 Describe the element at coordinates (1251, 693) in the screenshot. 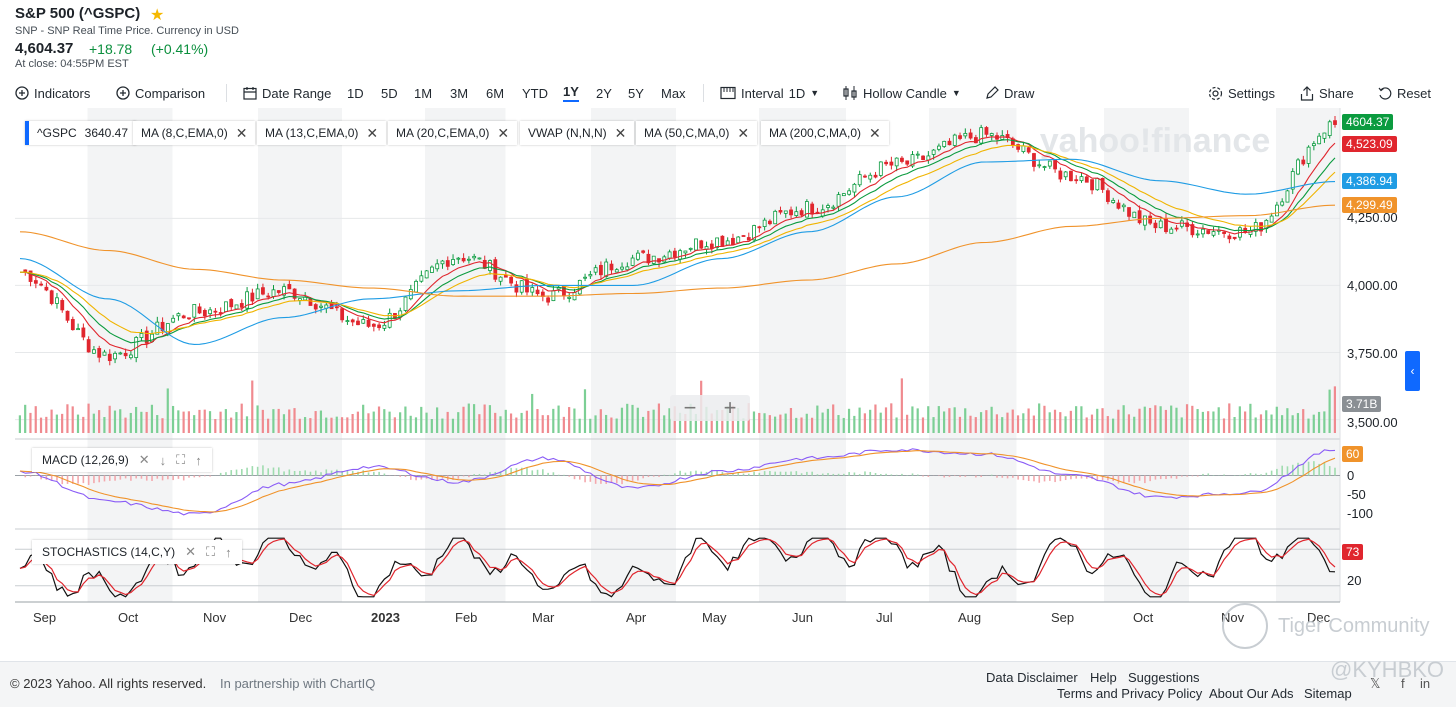

I see `footer-link-ads: About Our Ads` at that location.